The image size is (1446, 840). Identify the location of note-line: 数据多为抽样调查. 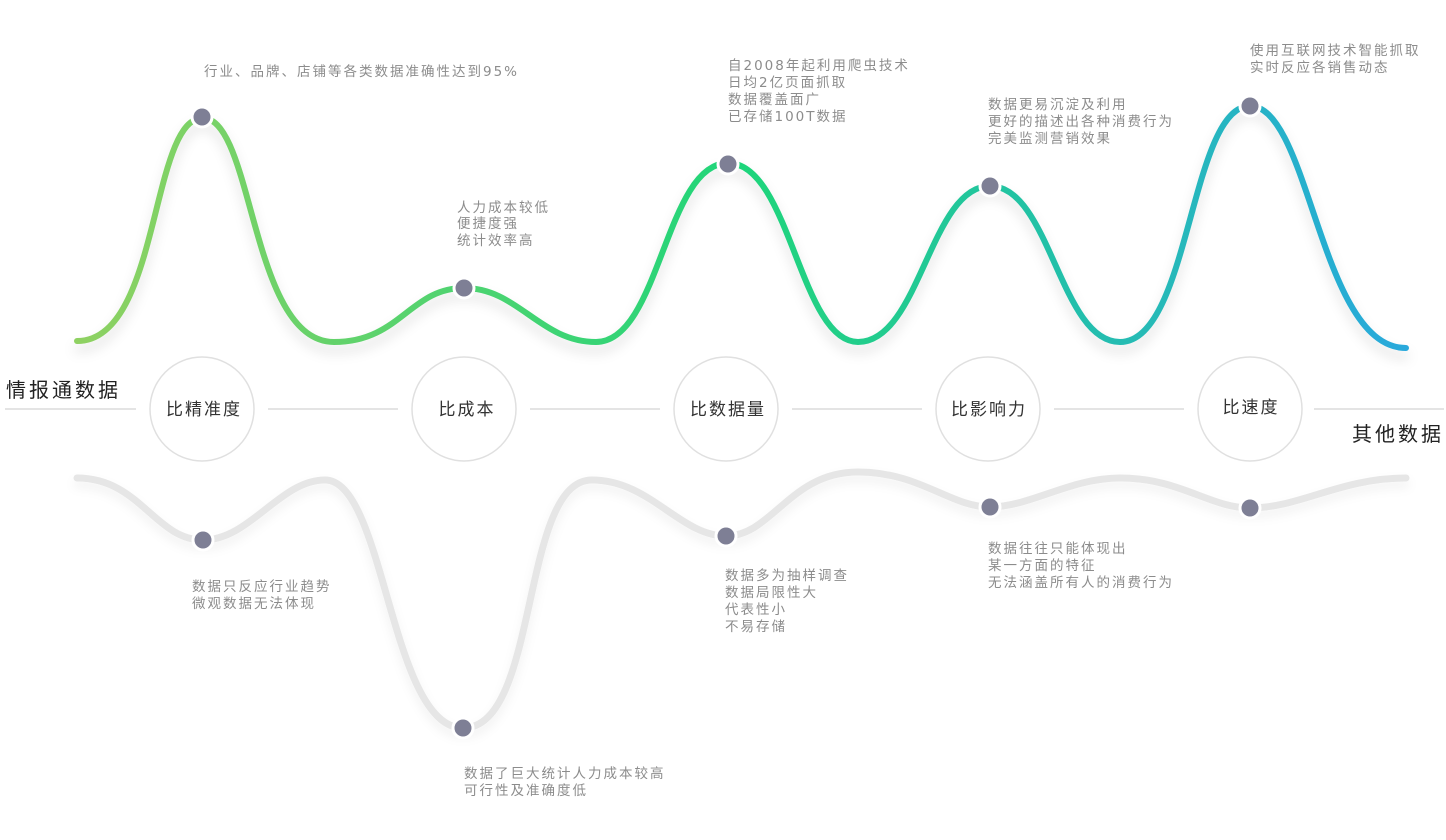
(787, 575).